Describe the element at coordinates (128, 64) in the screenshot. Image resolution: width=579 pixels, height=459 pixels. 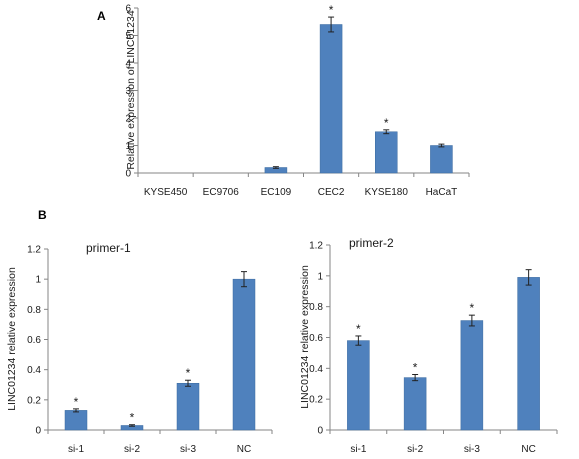
I see `y-tick-label: 4` at that location.